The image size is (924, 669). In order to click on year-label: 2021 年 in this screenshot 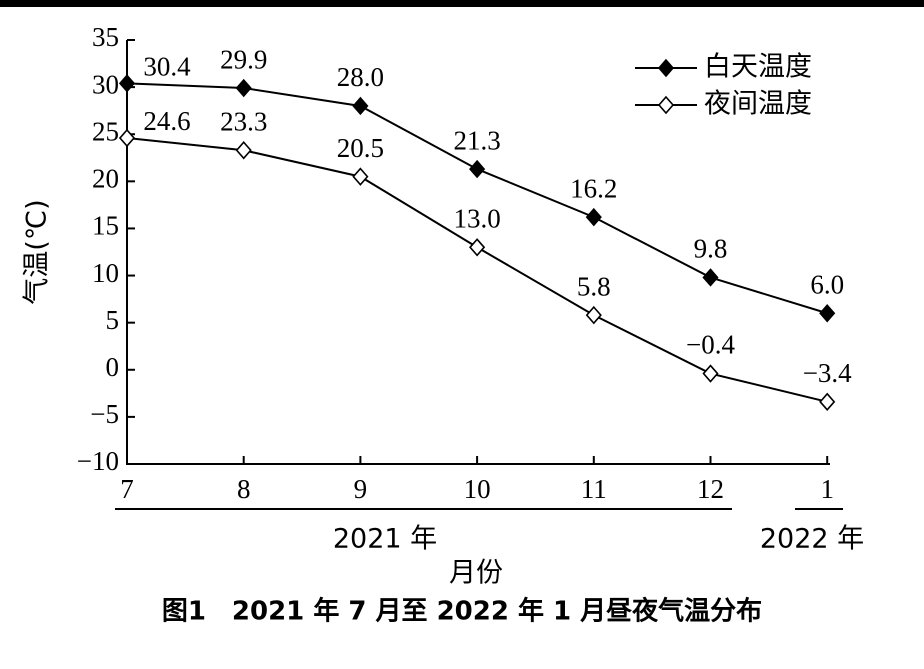, I will do `click(385, 539)`.